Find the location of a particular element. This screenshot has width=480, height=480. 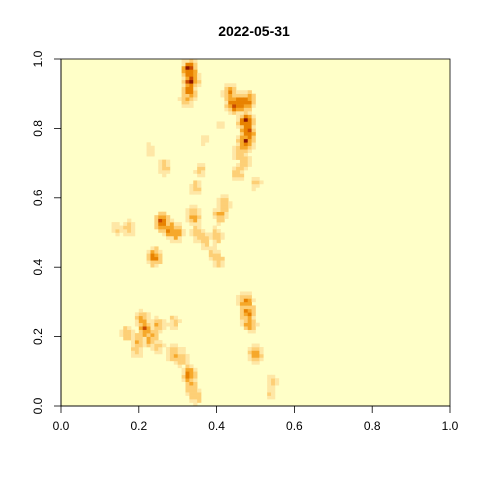

y-tick-label: 0.4 is located at coordinates (38, 267).